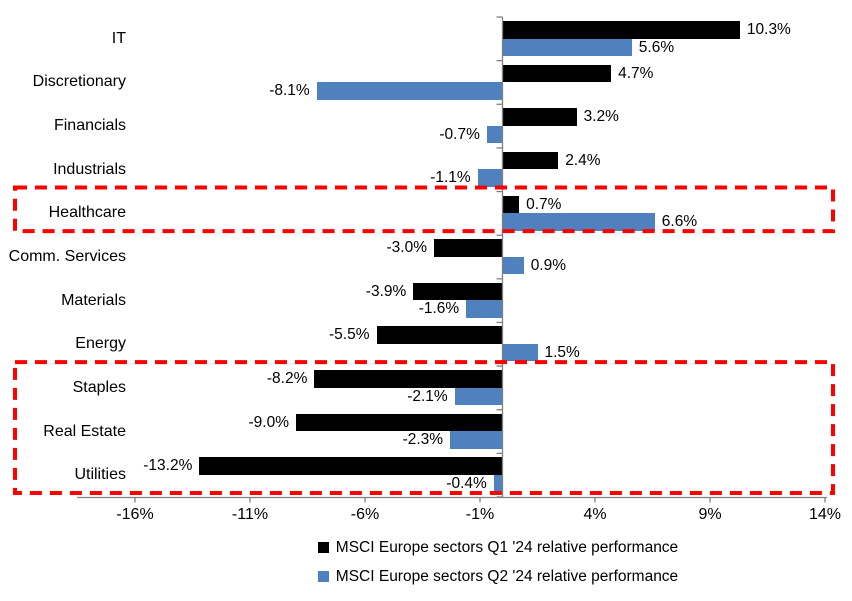 This screenshot has width=852, height=601. I want to click on x-axis-tick-label: -1%, so click(480, 514).